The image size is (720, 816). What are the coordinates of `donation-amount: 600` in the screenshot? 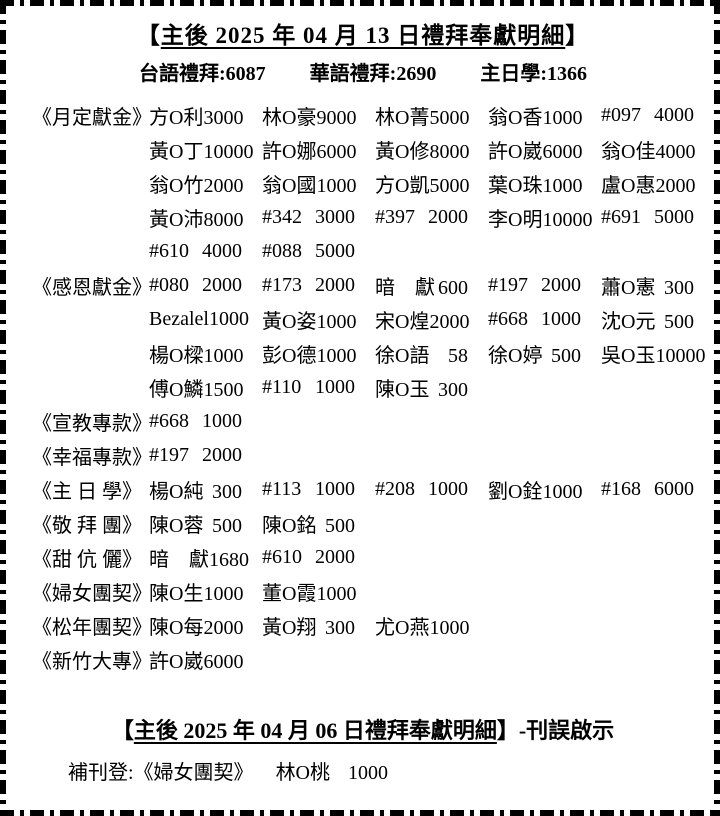 It's located at (453, 287).